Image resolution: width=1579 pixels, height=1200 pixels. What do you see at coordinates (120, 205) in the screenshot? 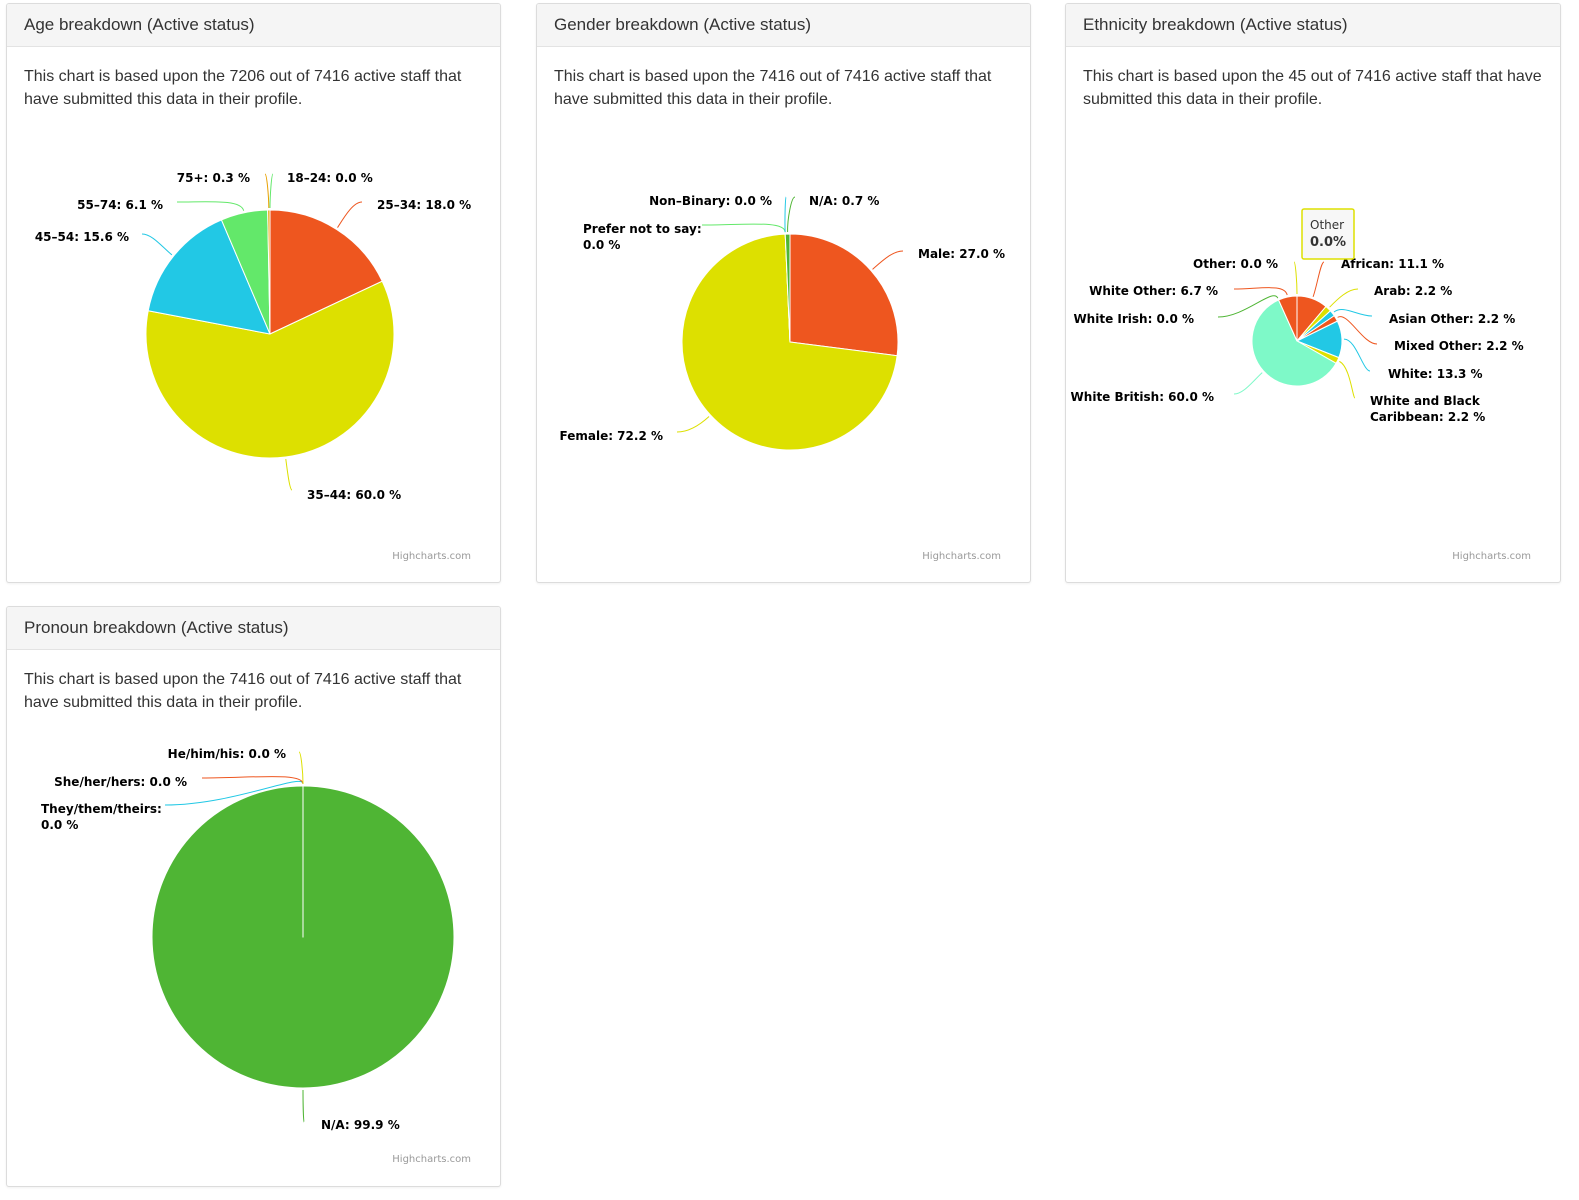
I see `data-label-55-74: 55–74: 6.1 %` at bounding box center [120, 205].